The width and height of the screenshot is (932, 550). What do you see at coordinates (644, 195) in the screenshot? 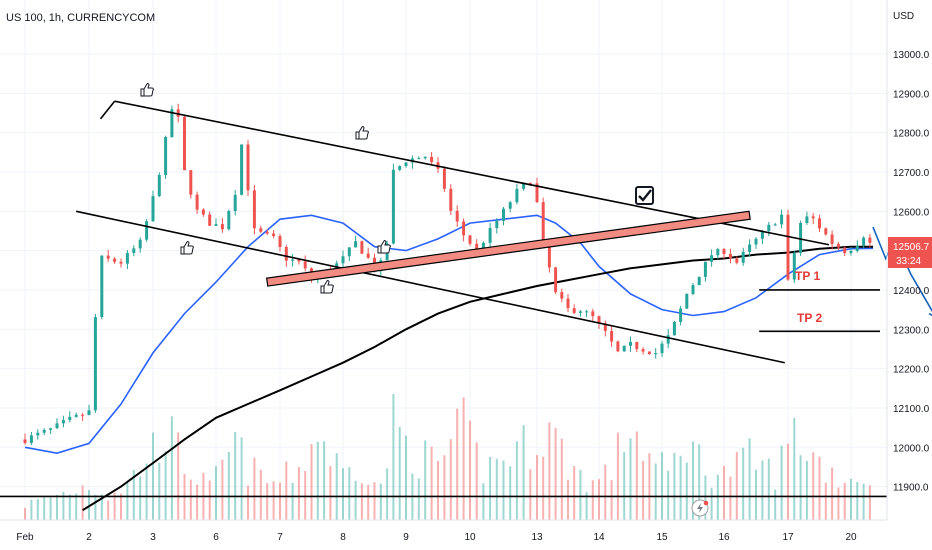
I see `checkbox-frame` at bounding box center [644, 195].